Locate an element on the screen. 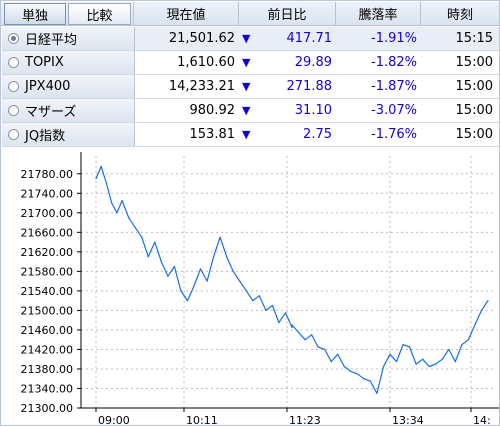  index-name-cell: JPX400 is located at coordinates (68, 86).